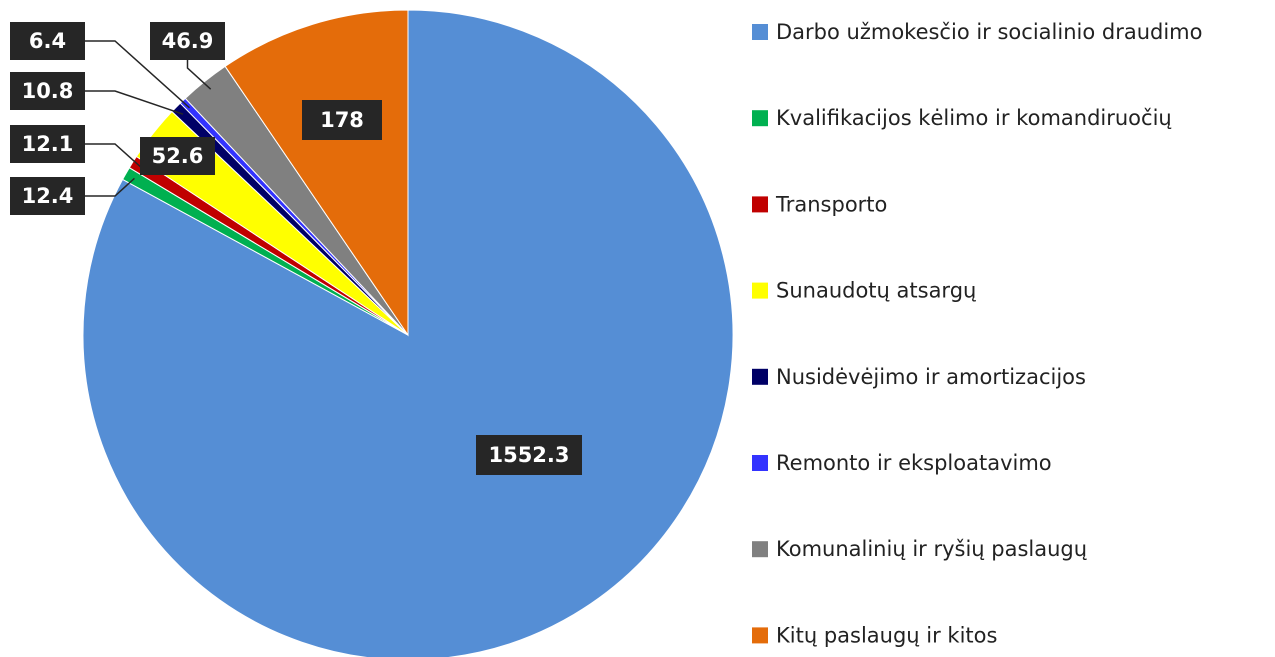  Describe the element at coordinates (876, 291) in the screenshot. I see `legend-label: Sunaudotų atsargų` at that location.